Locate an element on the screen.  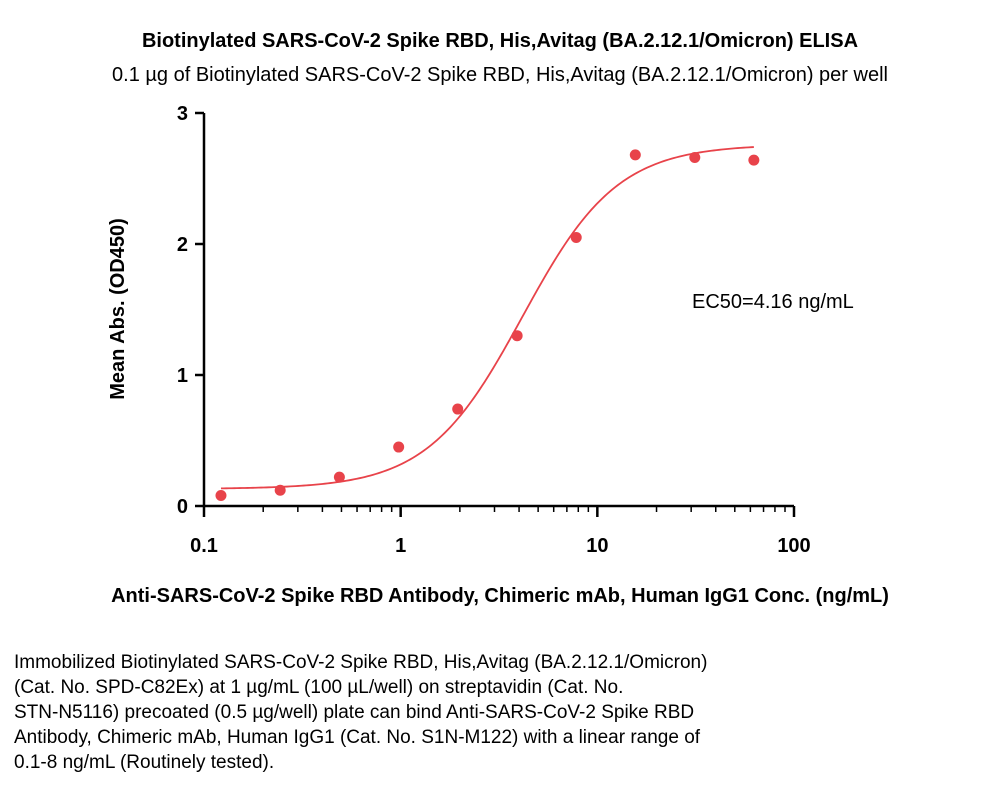
y-tick-label: 0 is located at coordinates (182, 507).